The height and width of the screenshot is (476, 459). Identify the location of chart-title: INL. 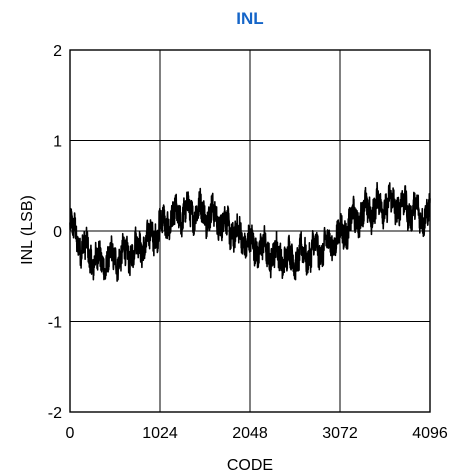
(249, 18).